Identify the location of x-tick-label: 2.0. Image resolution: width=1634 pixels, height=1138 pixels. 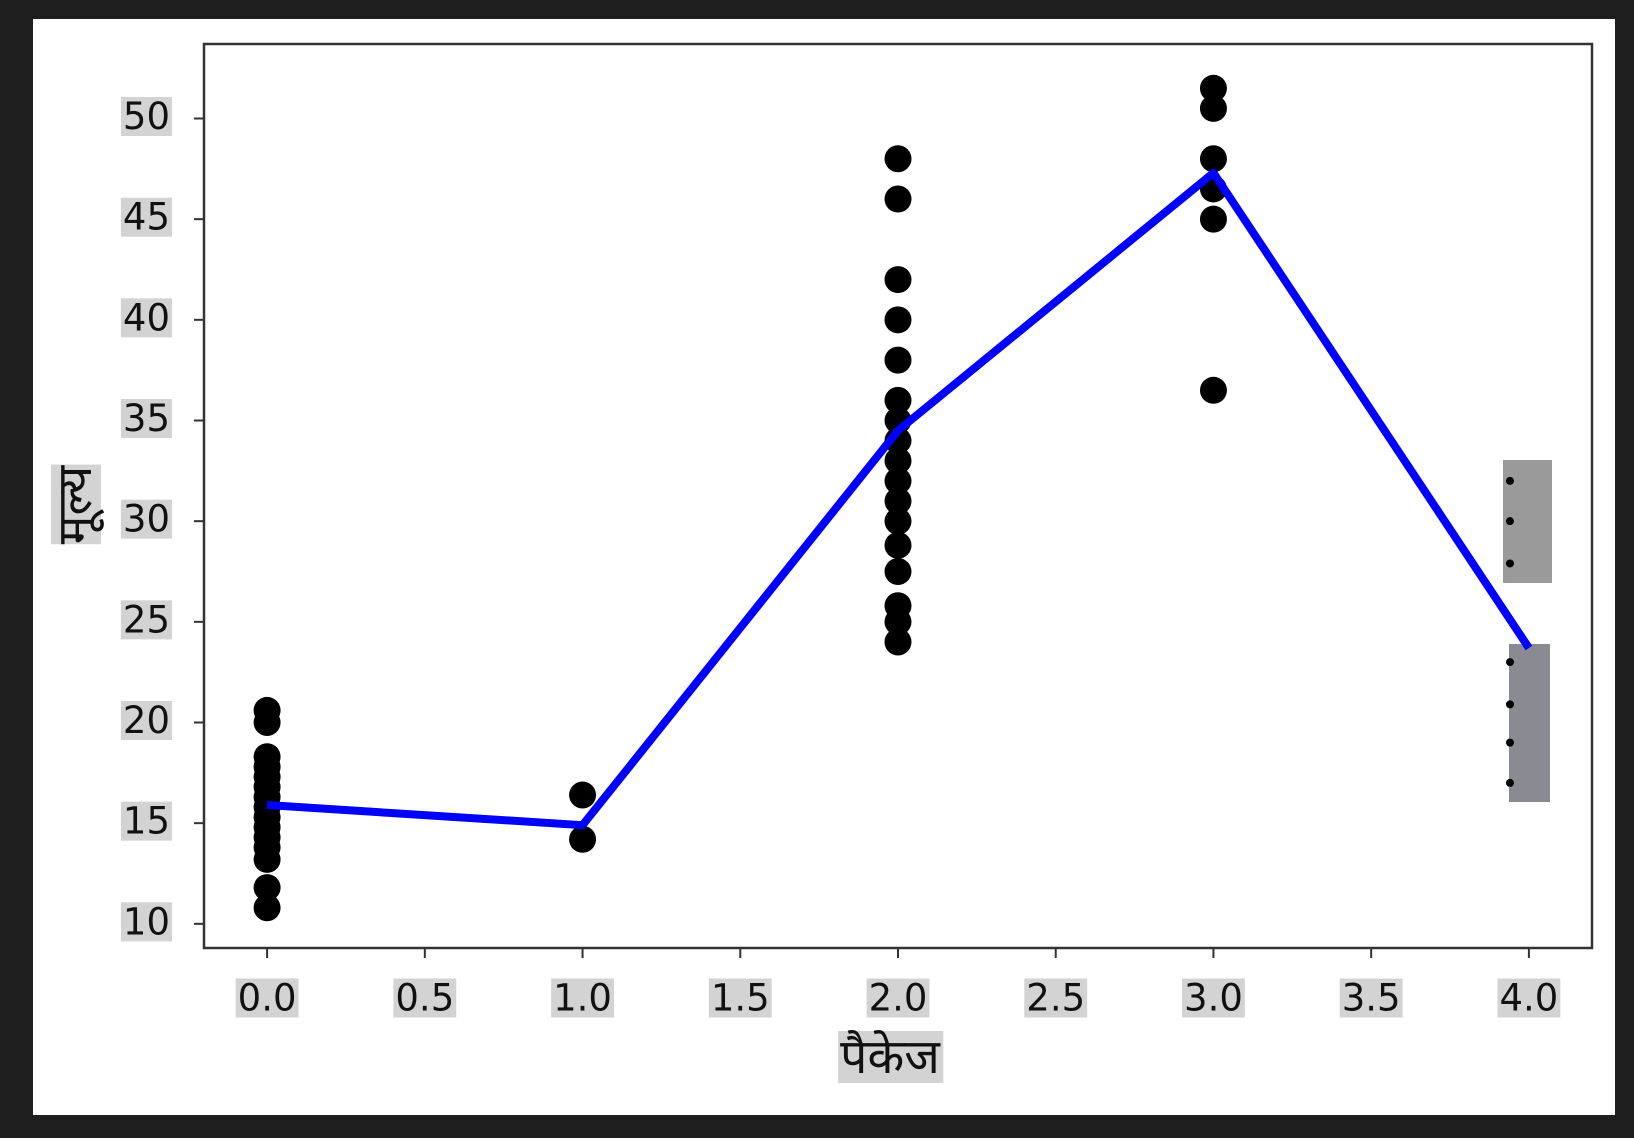
(898, 998).